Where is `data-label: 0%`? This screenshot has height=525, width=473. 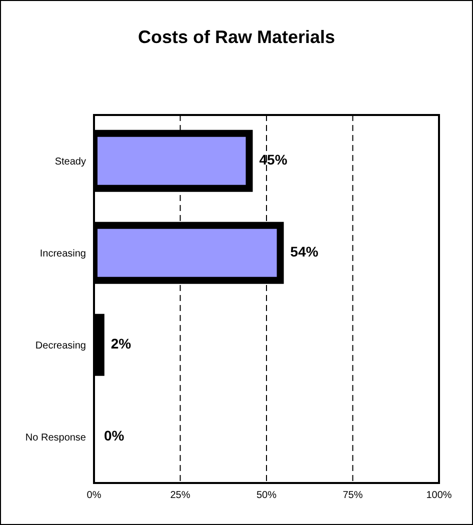 data-label: 0% is located at coordinates (114, 436).